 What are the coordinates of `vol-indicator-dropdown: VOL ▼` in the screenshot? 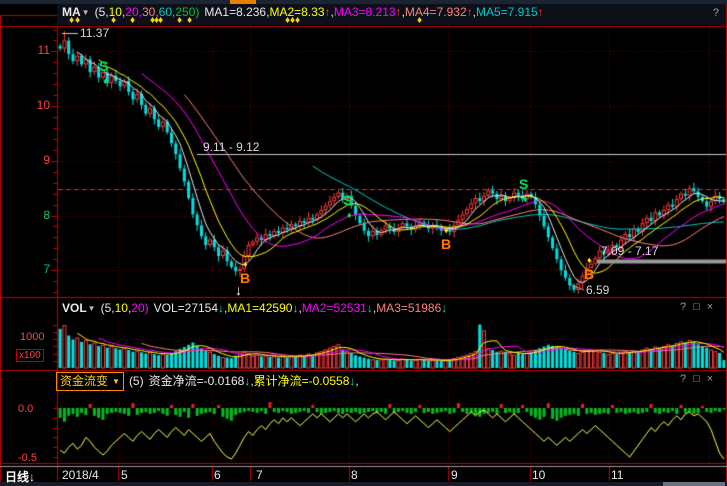 It's located at (79, 308).